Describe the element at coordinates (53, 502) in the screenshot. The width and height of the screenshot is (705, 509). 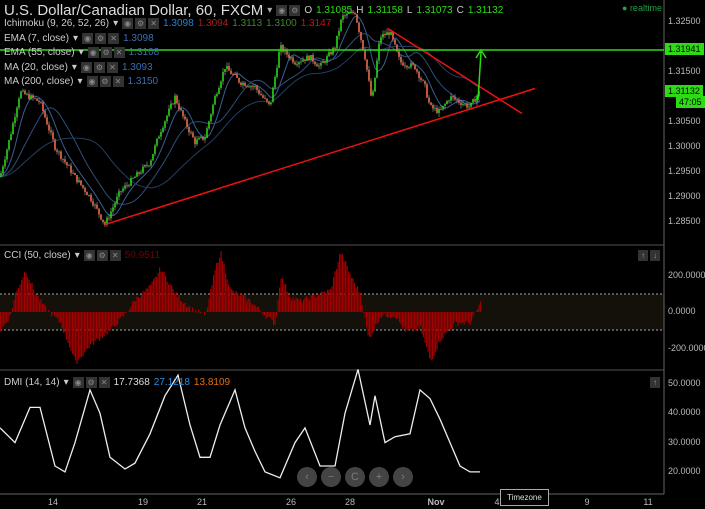
I see `time-tick: 14` at that location.